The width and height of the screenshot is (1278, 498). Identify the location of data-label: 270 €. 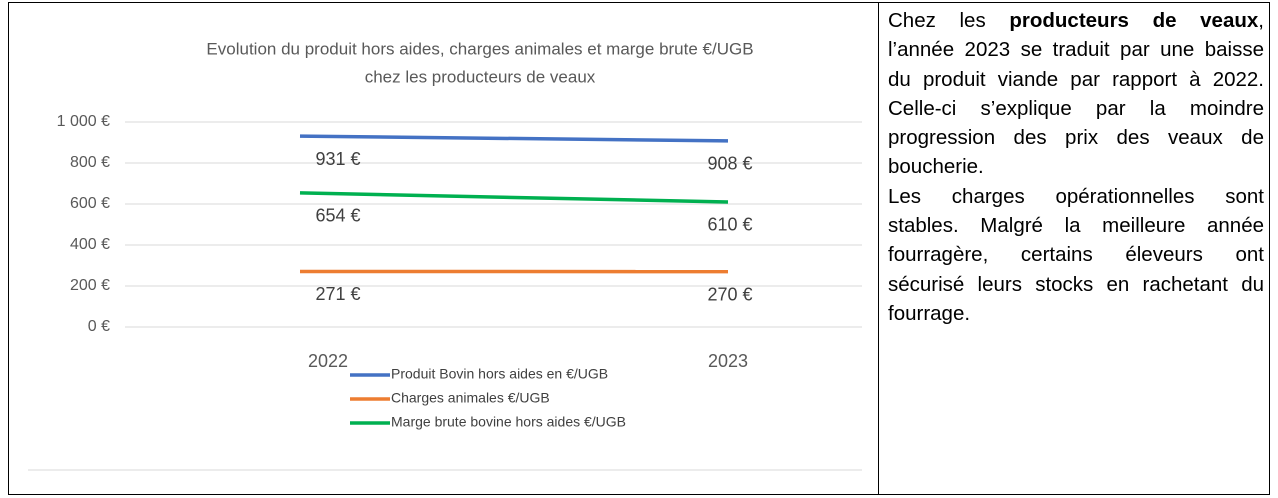
(729, 294).